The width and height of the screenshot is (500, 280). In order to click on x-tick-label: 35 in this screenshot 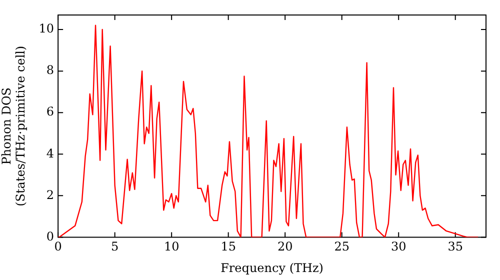, I will do `click(455, 247)`.